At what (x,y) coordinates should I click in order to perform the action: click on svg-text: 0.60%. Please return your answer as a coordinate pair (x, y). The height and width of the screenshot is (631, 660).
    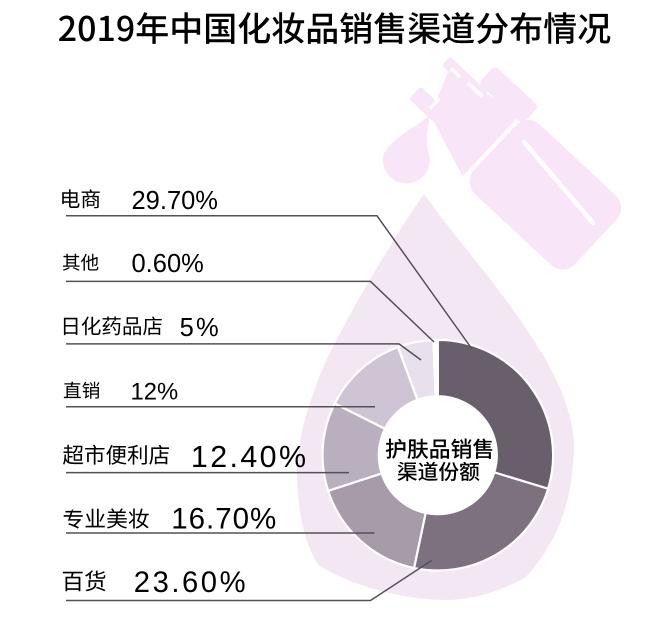
    Looking at the image, I should click on (168, 264).